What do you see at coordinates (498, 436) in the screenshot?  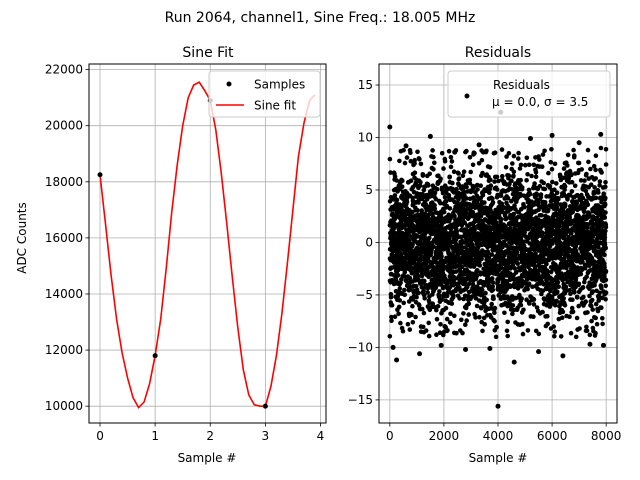 I see `residuals-xtick-label: 4000` at bounding box center [498, 436].